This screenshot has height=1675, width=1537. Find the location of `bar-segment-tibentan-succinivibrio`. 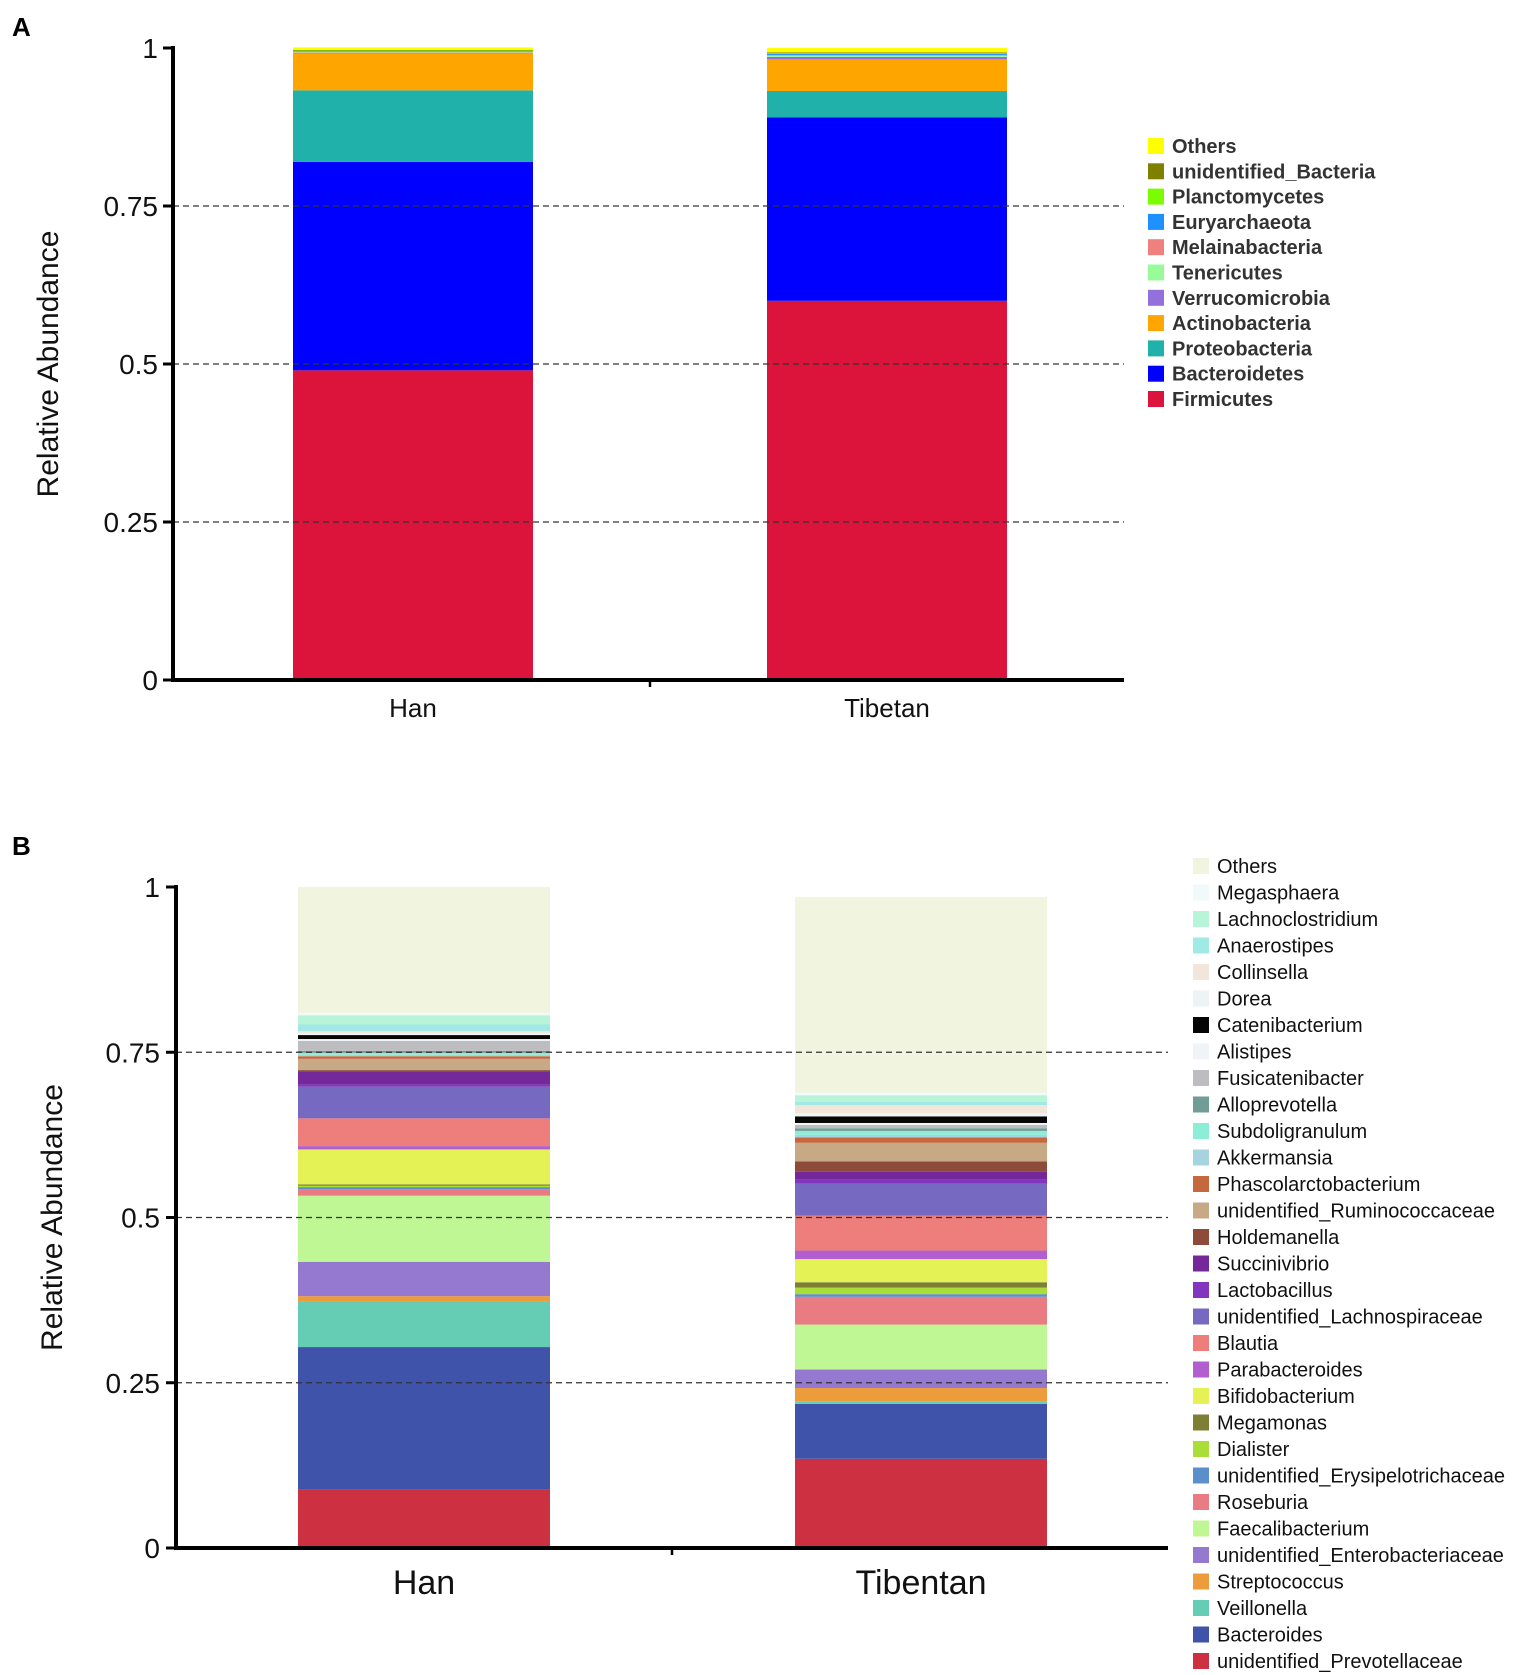

bar-segment-tibentan-succinivibrio is located at coordinates (921, 1175).